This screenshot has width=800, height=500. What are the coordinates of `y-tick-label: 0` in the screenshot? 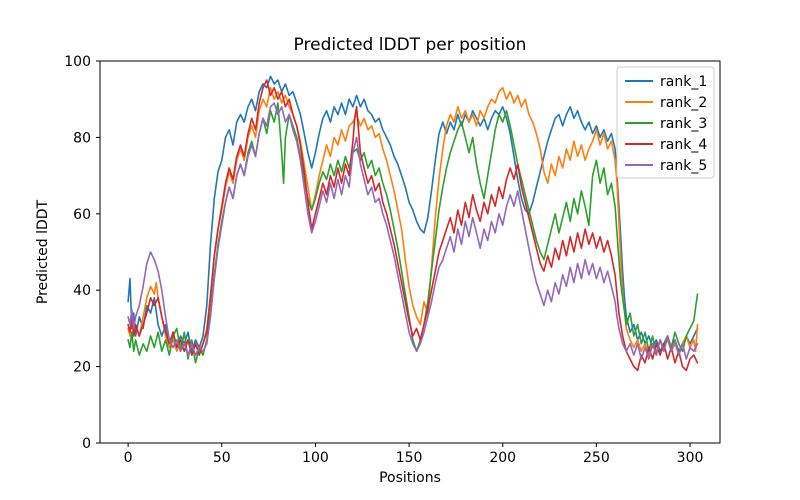 It's located at (86, 444).